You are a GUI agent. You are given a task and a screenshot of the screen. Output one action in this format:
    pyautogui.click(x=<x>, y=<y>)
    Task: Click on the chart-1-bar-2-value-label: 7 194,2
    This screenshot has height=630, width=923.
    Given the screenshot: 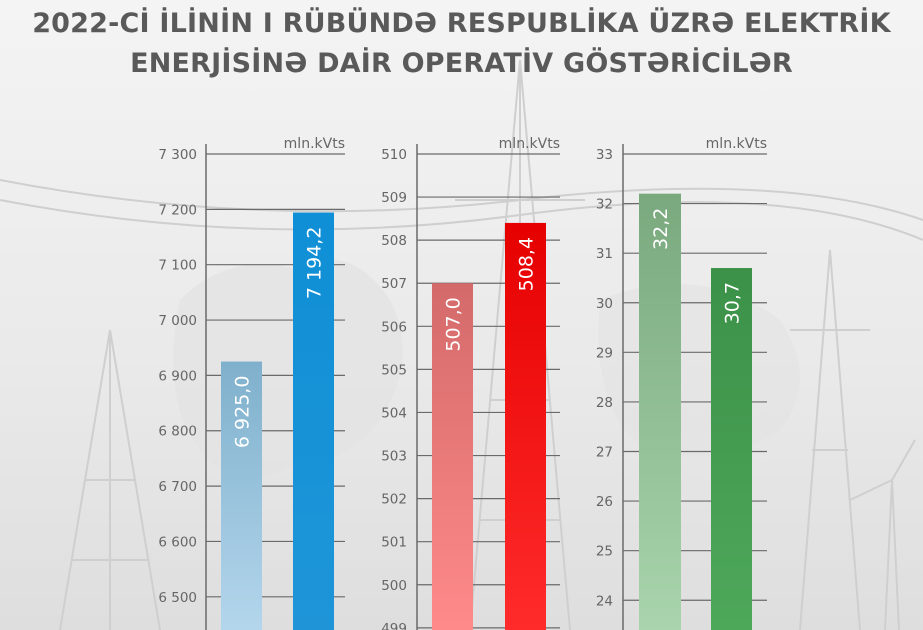 What is the action you would take?
    pyautogui.click(x=315, y=263)
    